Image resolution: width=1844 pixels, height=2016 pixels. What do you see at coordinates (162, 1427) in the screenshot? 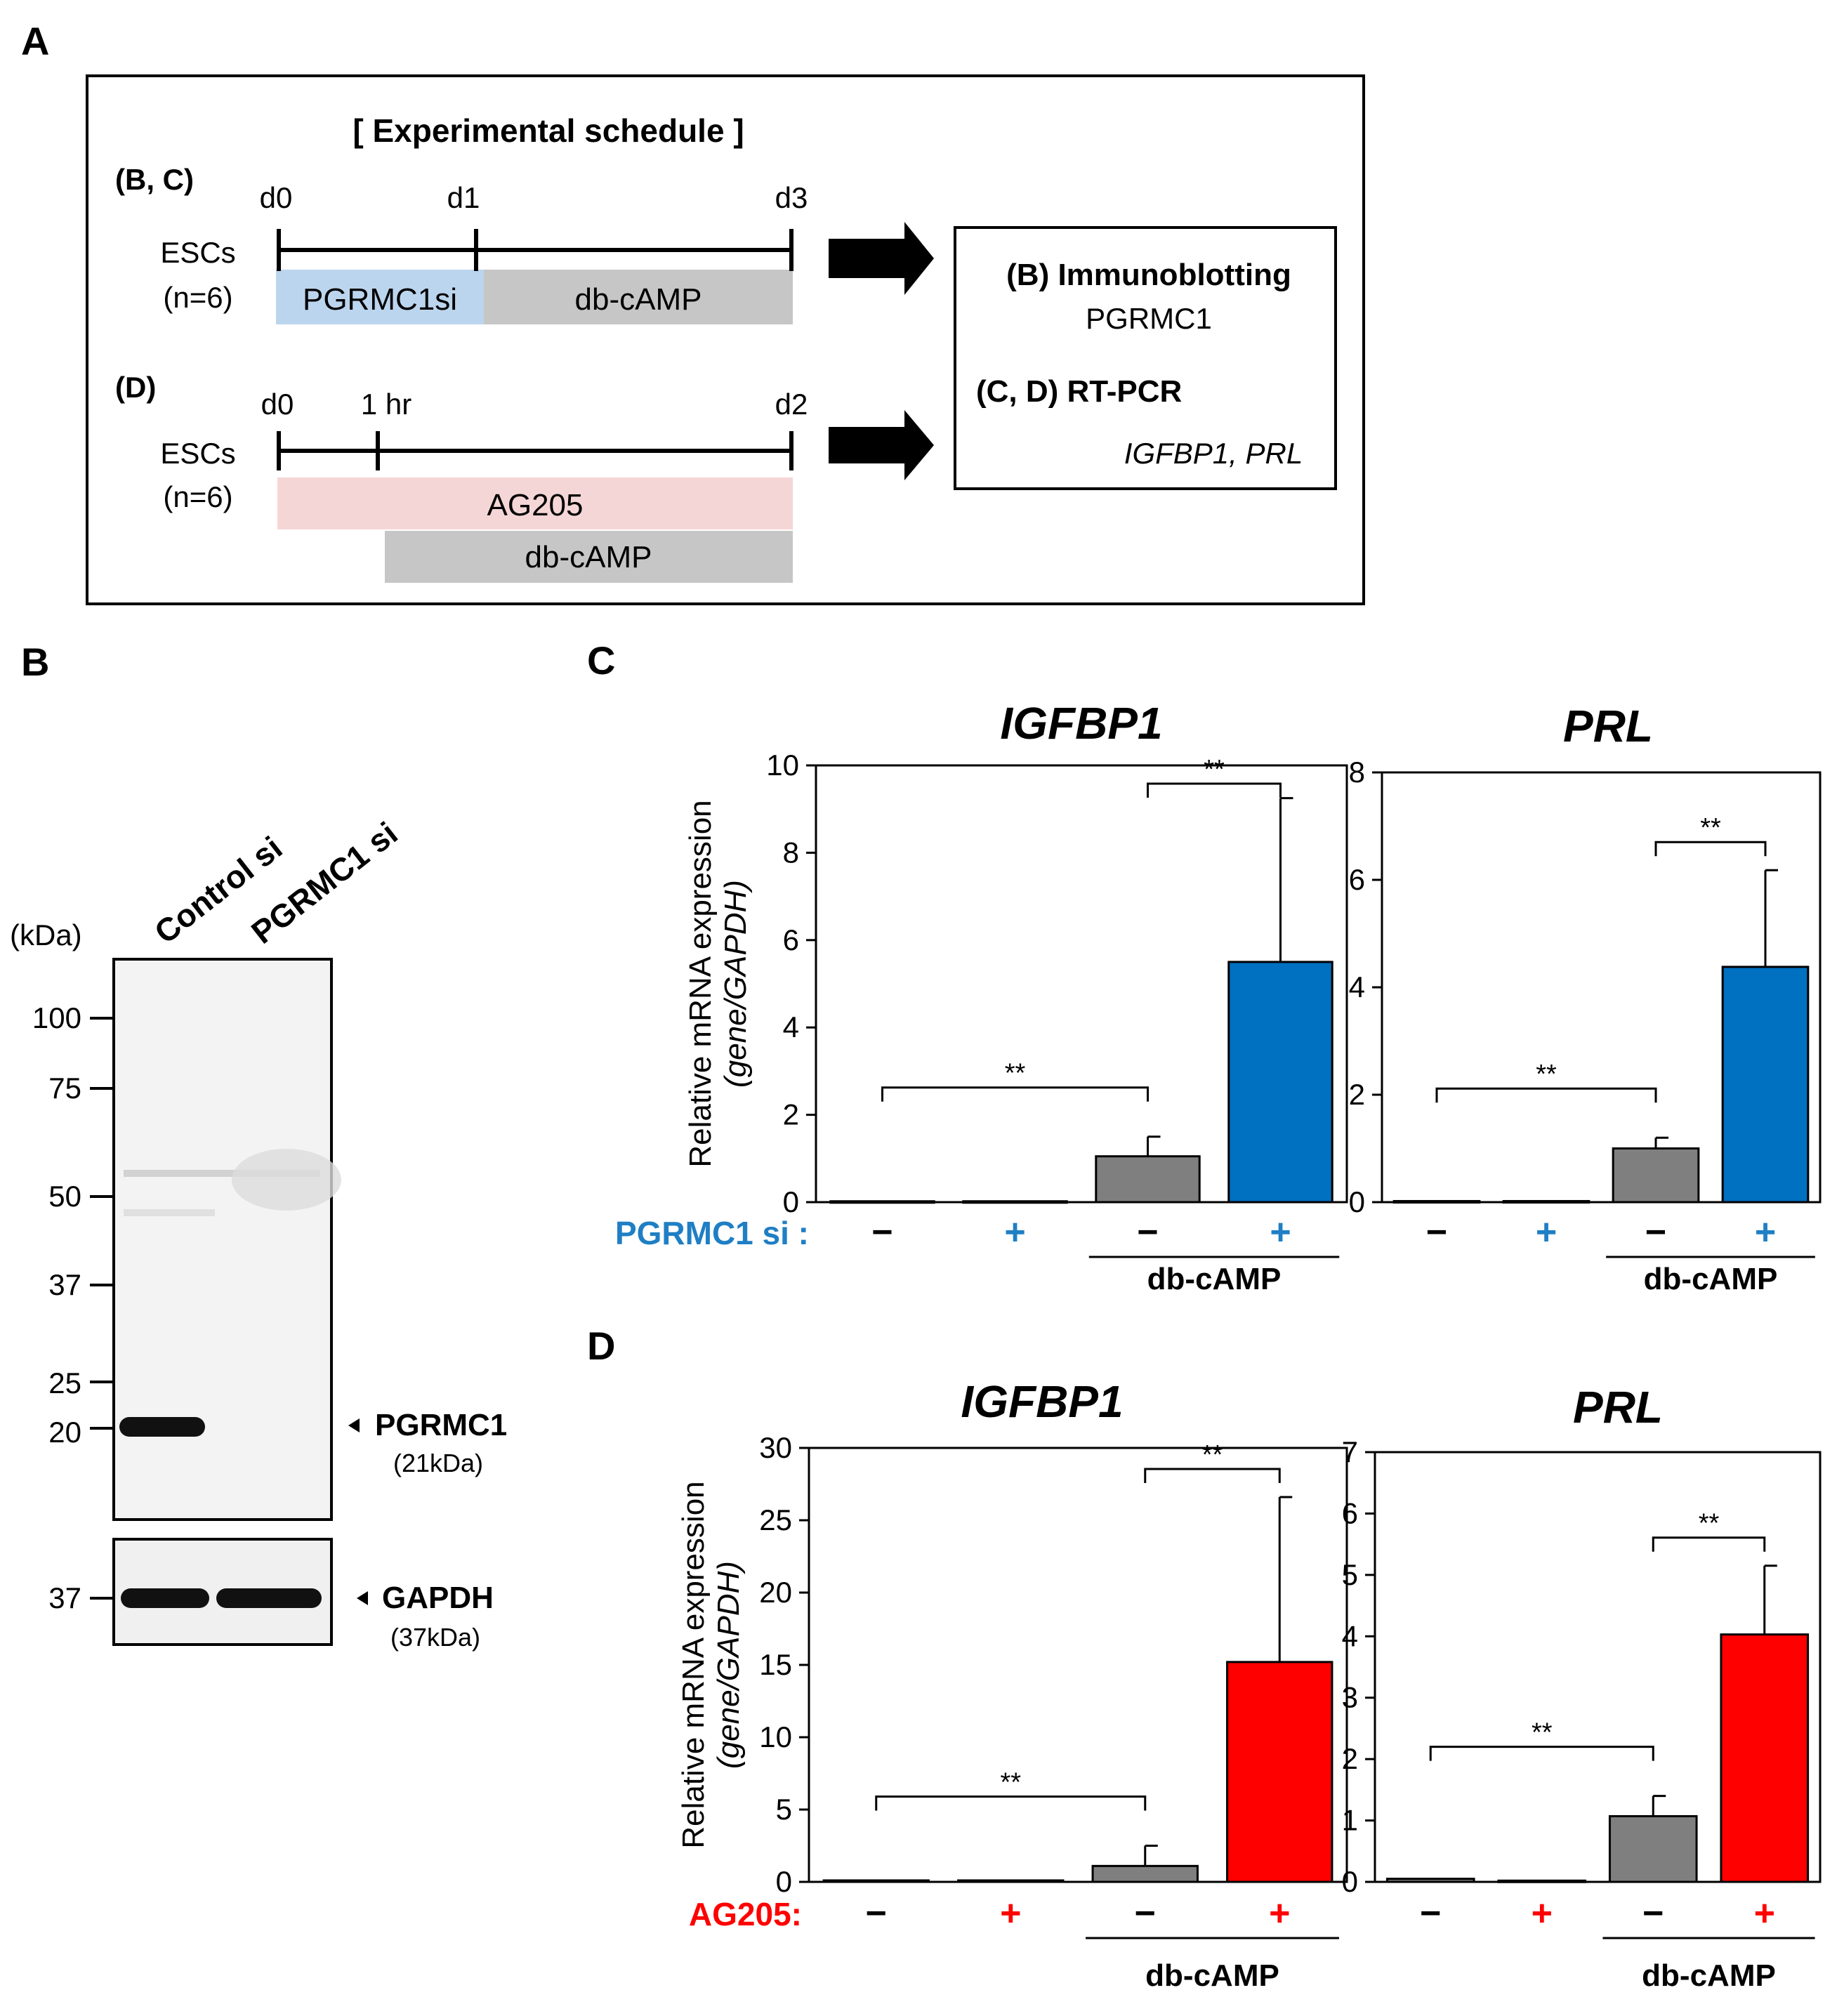
I see `band-pgrmc1-control` at bounding box center [162, 1427].